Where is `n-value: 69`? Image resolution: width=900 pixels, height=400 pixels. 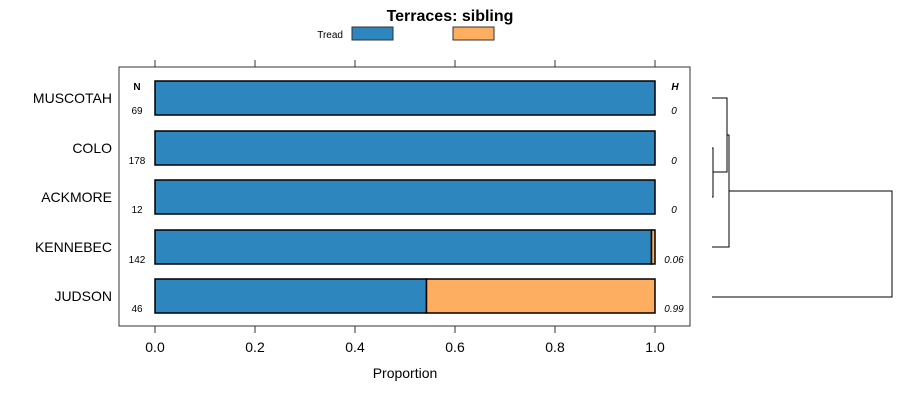
n-value: 69 is located at coordinates (137, 111).